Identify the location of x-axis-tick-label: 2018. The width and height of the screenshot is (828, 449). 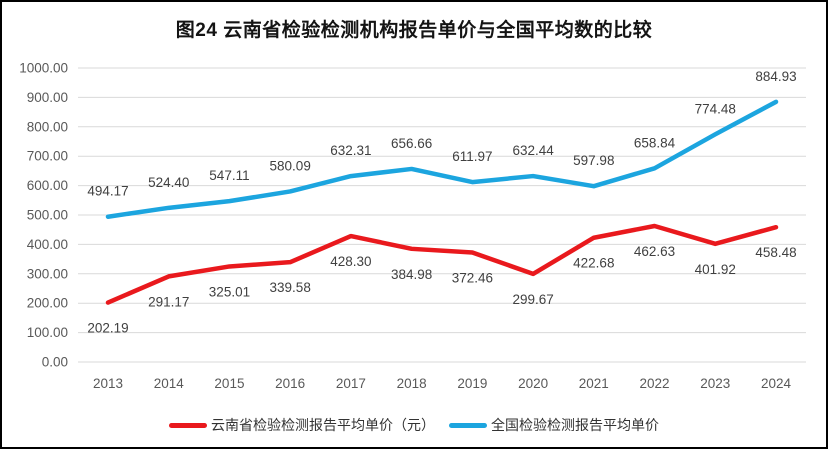
(412, 383).